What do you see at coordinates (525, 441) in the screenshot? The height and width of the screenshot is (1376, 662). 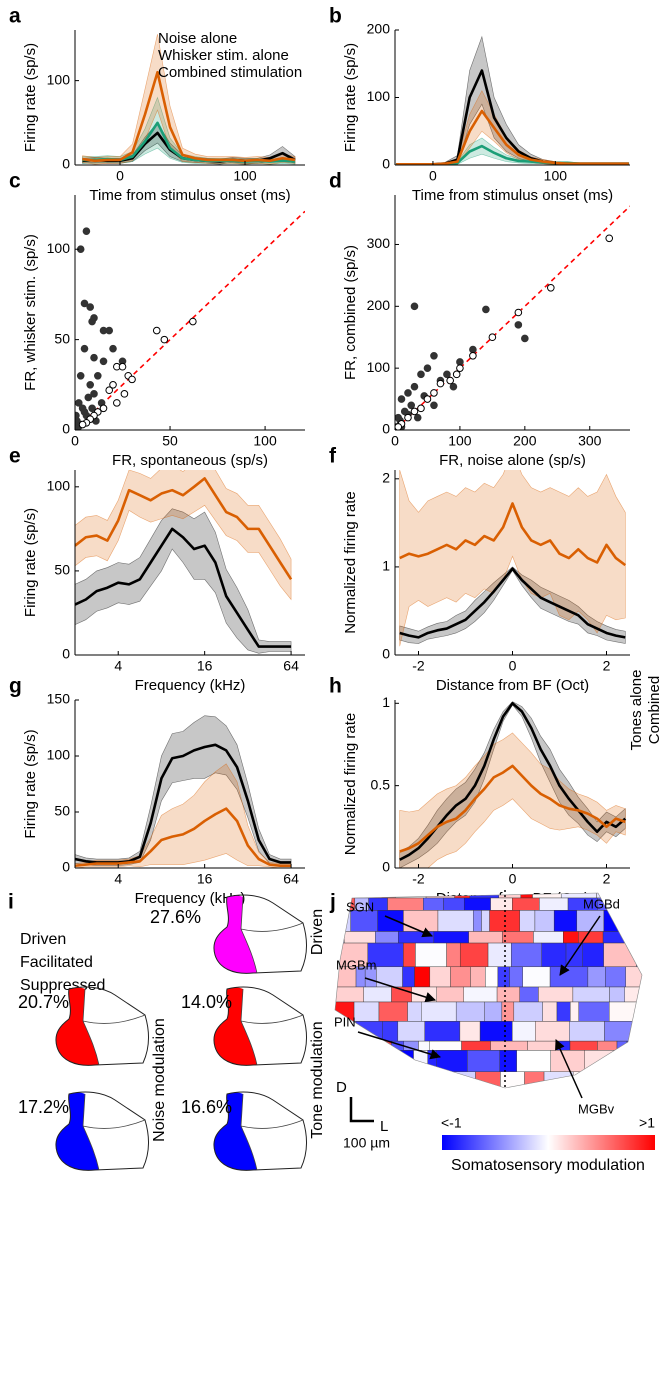 I see `x-tick-label: 200` at bounding box center [525, 441].